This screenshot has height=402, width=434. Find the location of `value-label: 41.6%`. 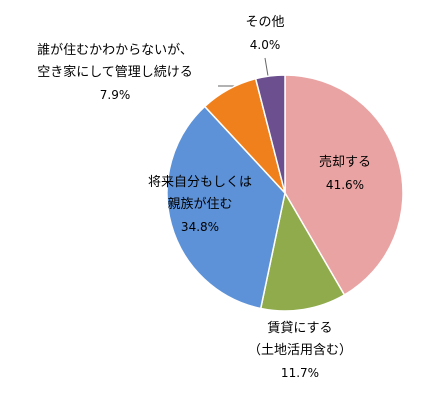

value-label: 41.6% is located at coordinates (345, 185).